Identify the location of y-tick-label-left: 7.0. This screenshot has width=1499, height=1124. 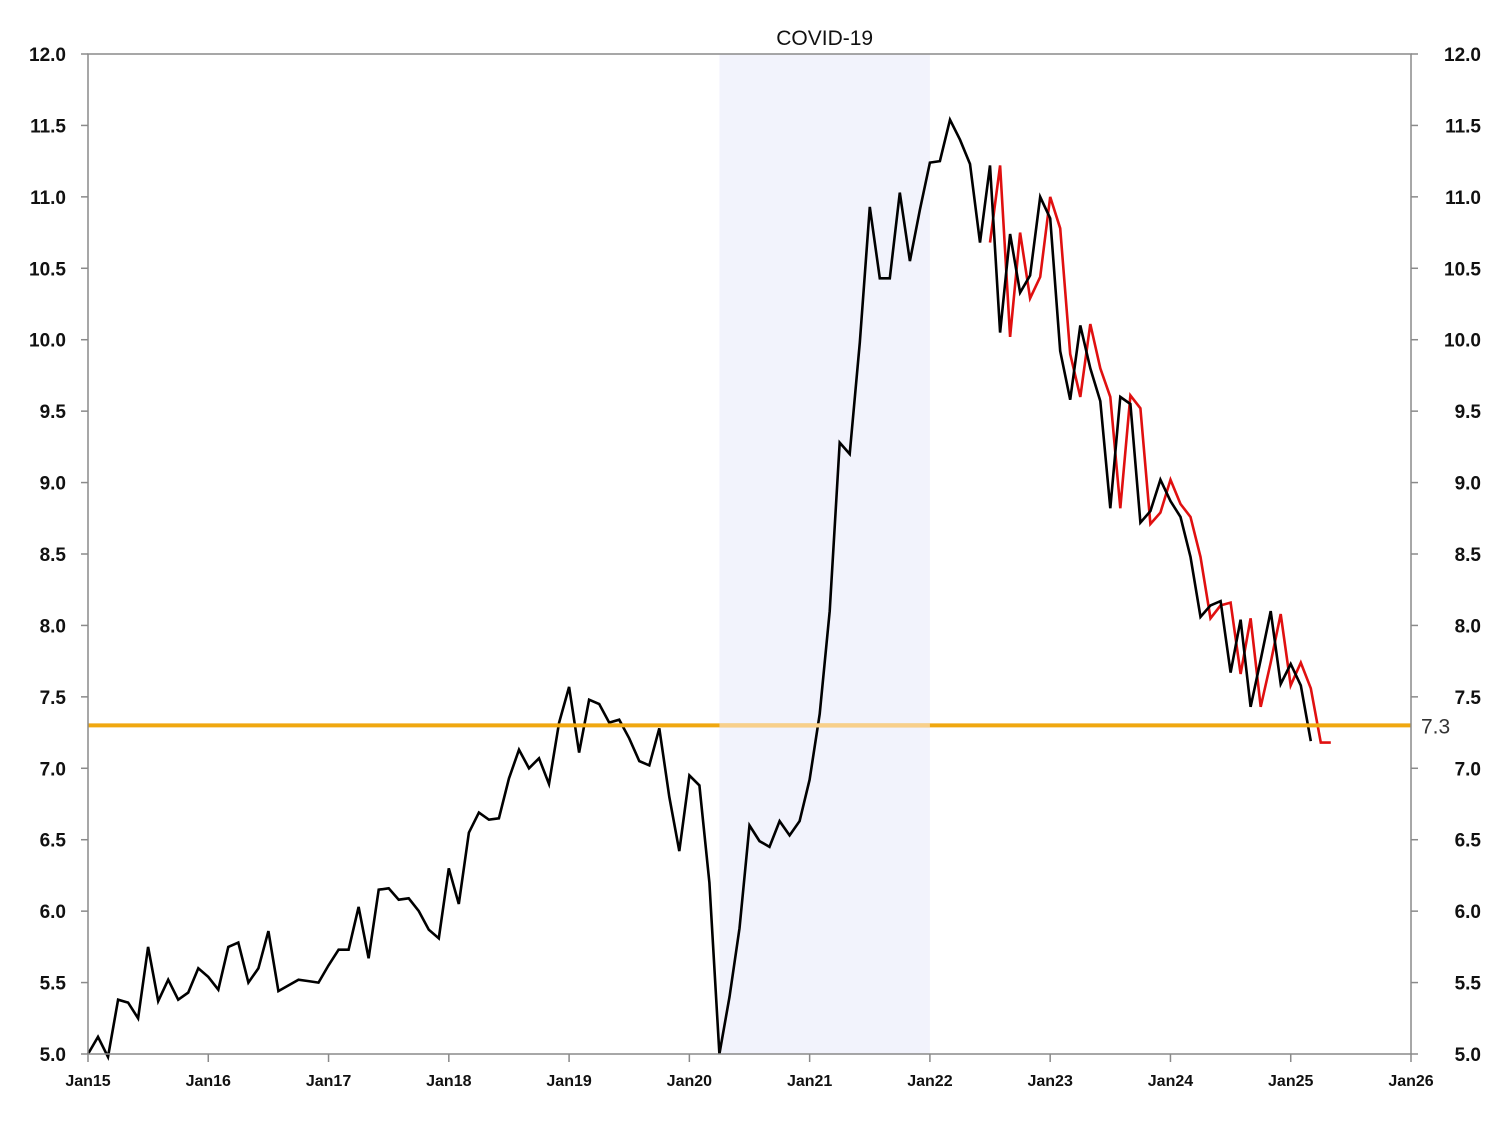
(53, 769).